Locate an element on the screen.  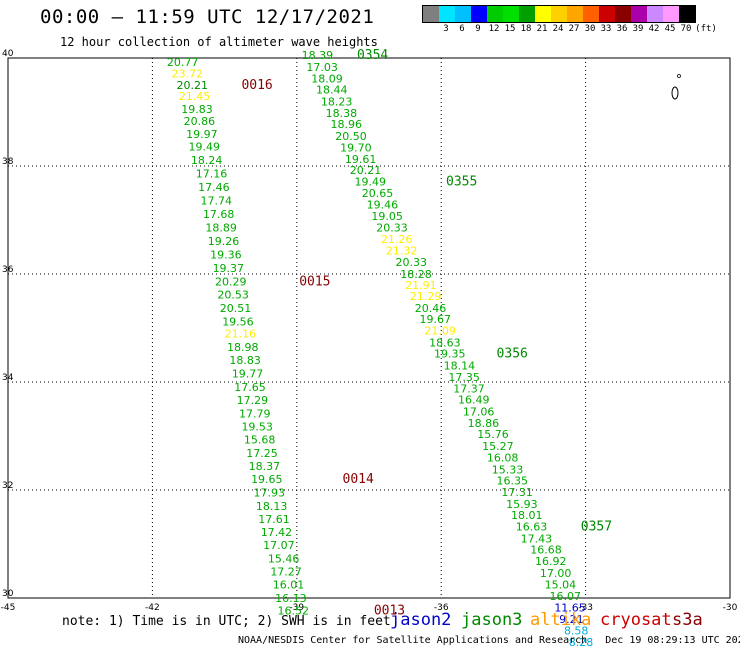
pass-time-label: 0357 is located at coordinates (596, 527).